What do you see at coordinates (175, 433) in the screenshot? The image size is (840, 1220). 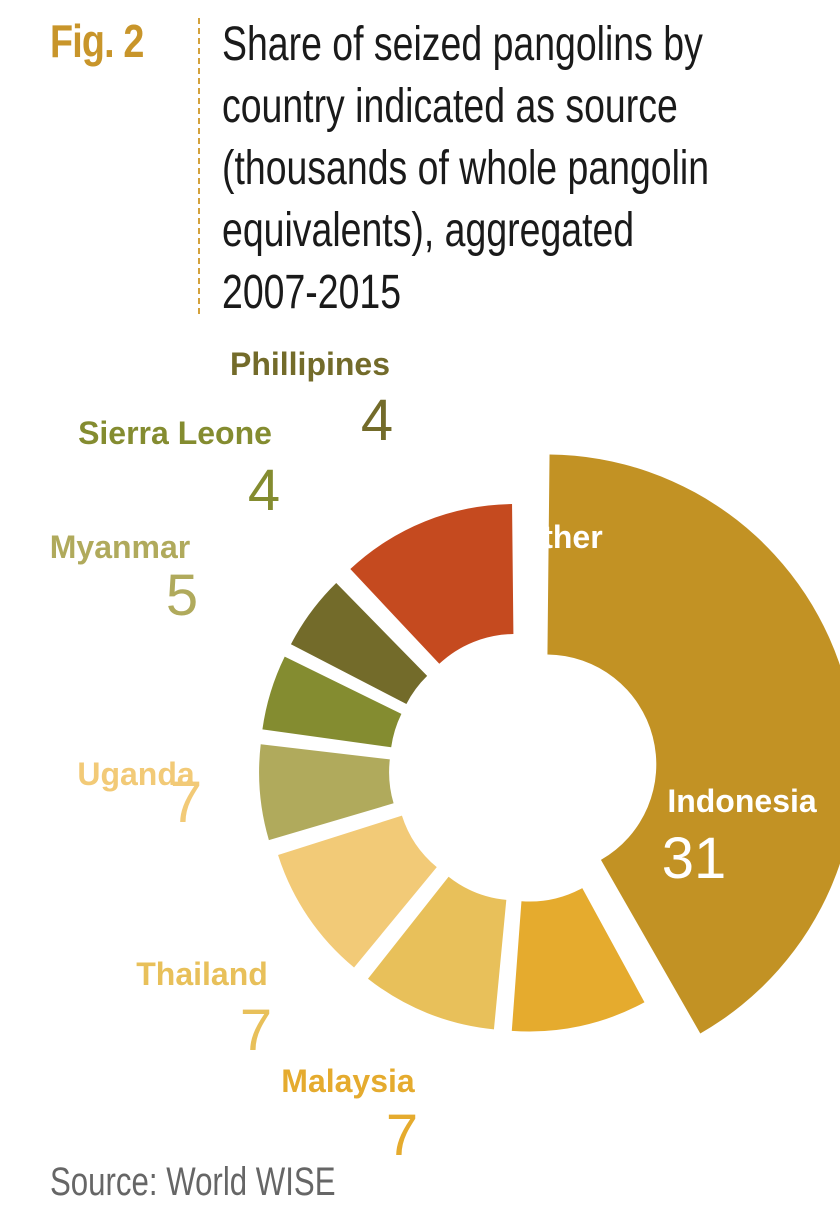 I see `category-label-sierra-leone: Sierra Leone` at bounding box center [175, 433].